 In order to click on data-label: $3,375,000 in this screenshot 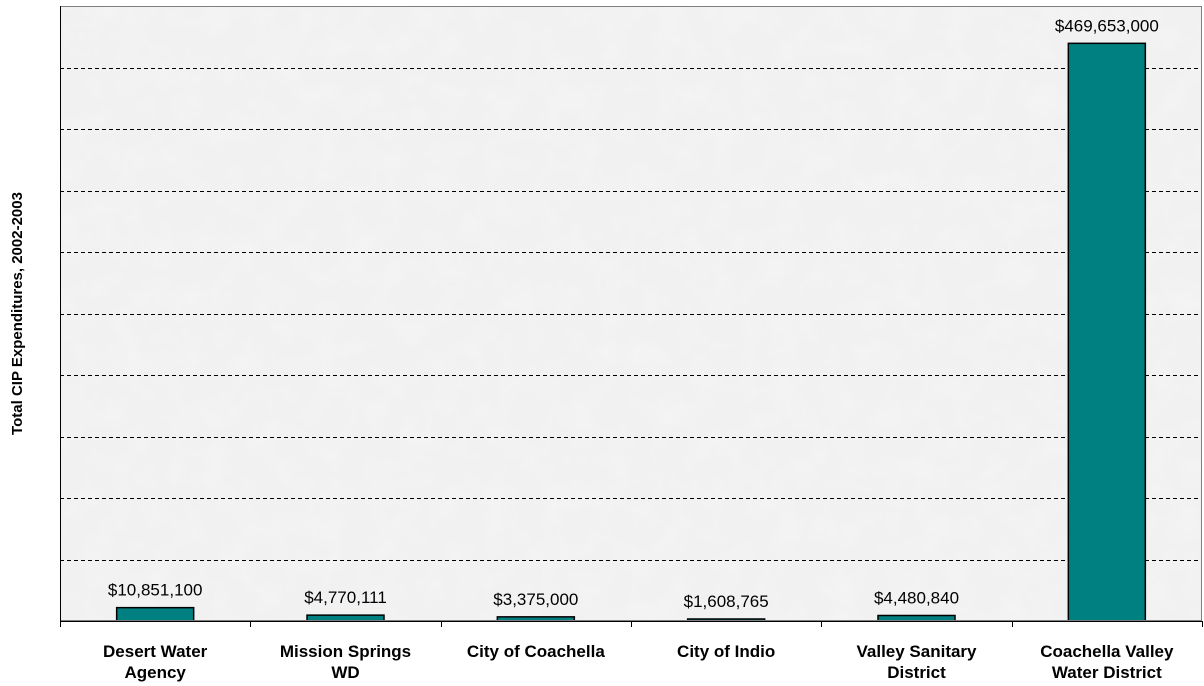, I will do `click(535, 599)`.